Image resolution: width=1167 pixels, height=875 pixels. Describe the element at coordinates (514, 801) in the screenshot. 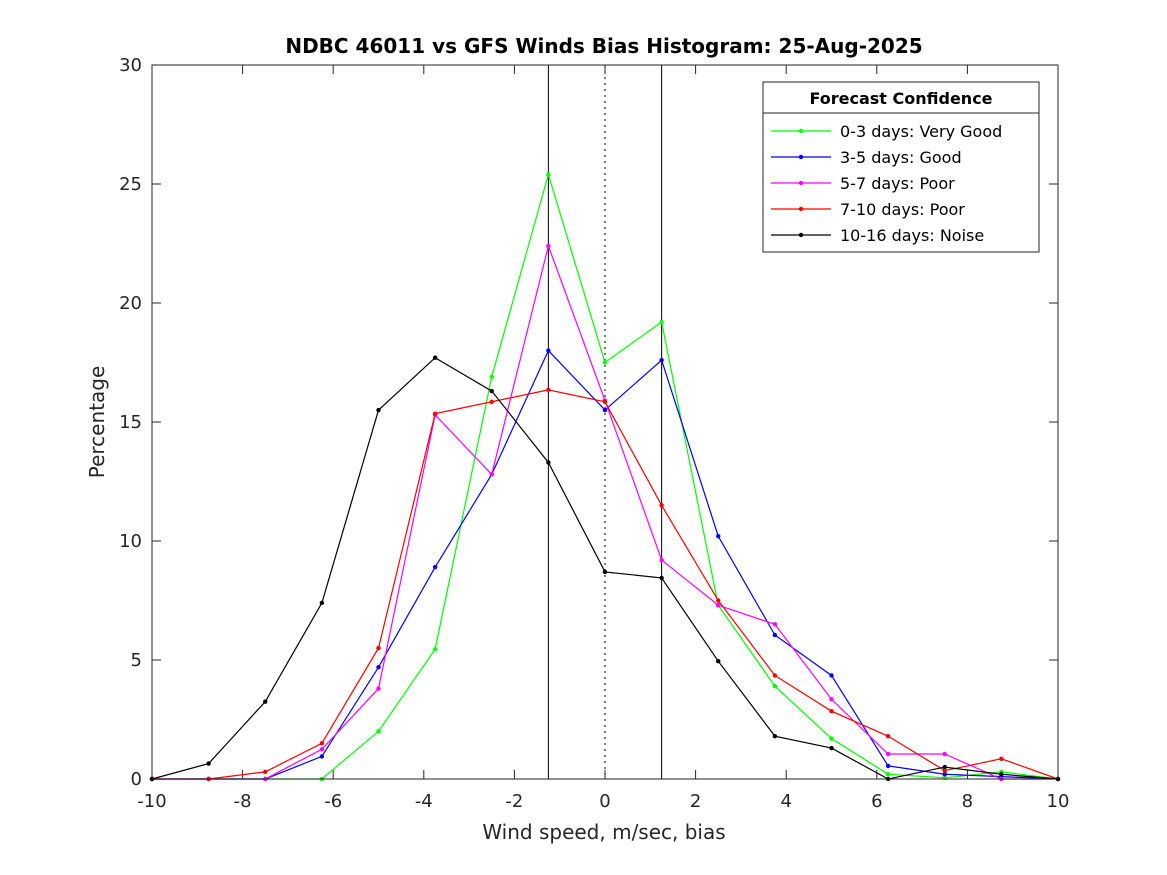

I see `x-tick-label: -2` at that location.